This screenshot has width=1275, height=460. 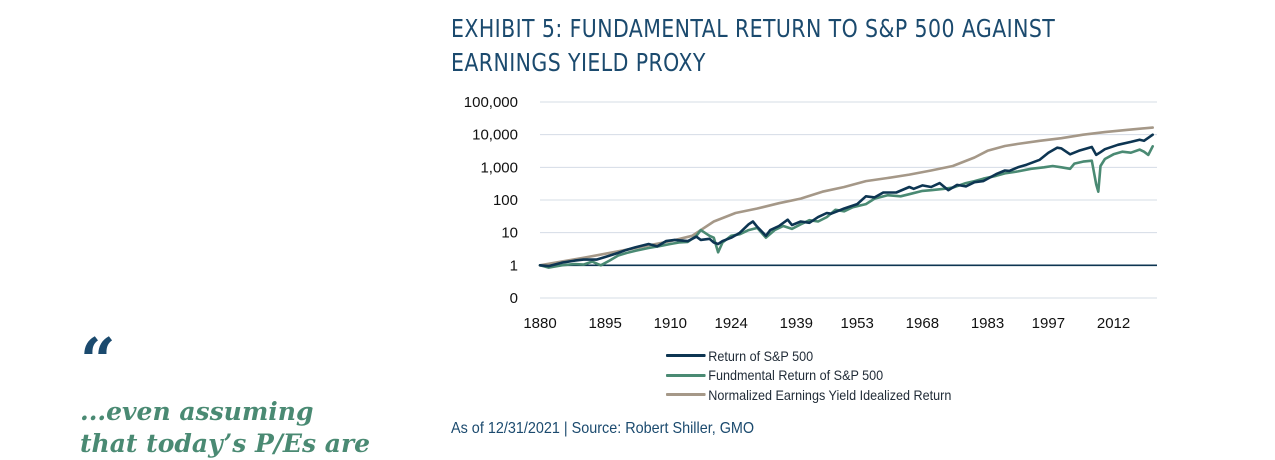 I want to click on legend-swatch-sp500-return, so click(x=686, y=356).